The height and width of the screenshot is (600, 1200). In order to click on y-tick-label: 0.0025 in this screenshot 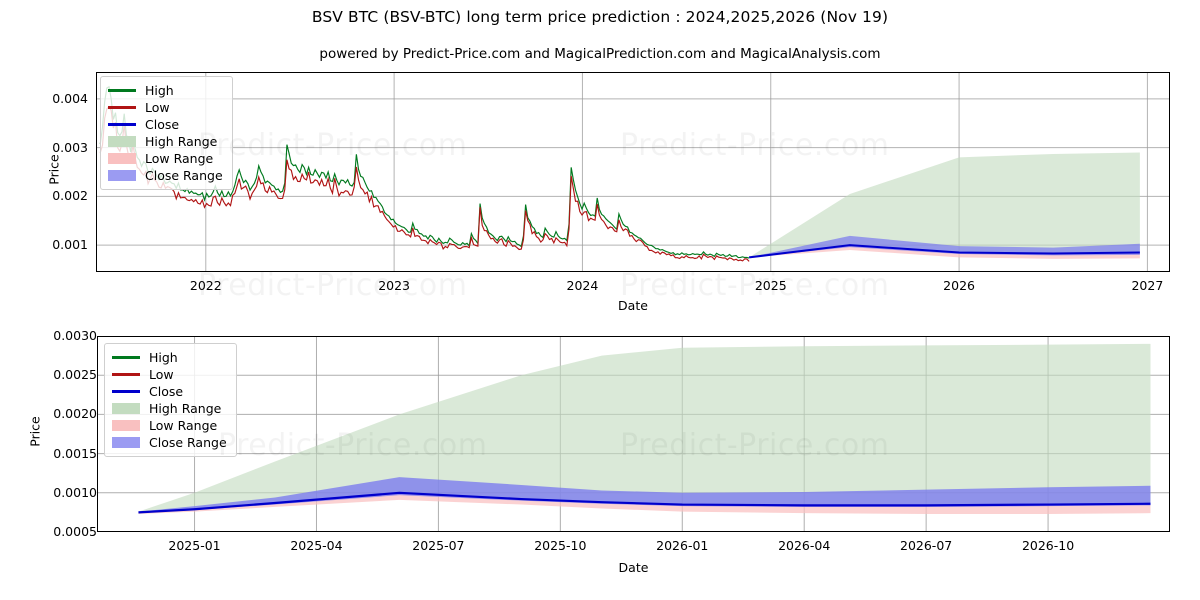, I will do `click(75, 375)`.